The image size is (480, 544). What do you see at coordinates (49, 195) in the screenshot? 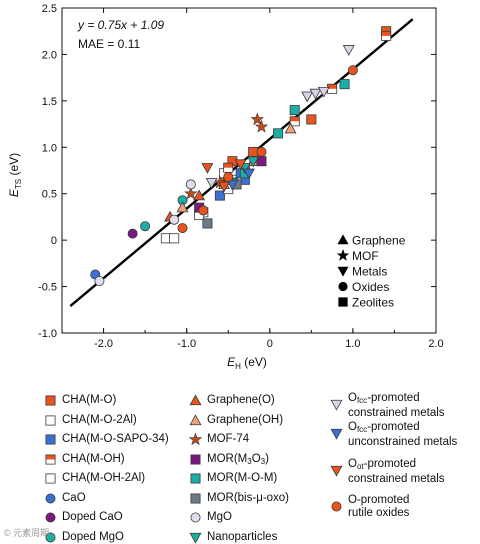
I see `y-tick-label: 0.5` at bounding box center [49, 195].